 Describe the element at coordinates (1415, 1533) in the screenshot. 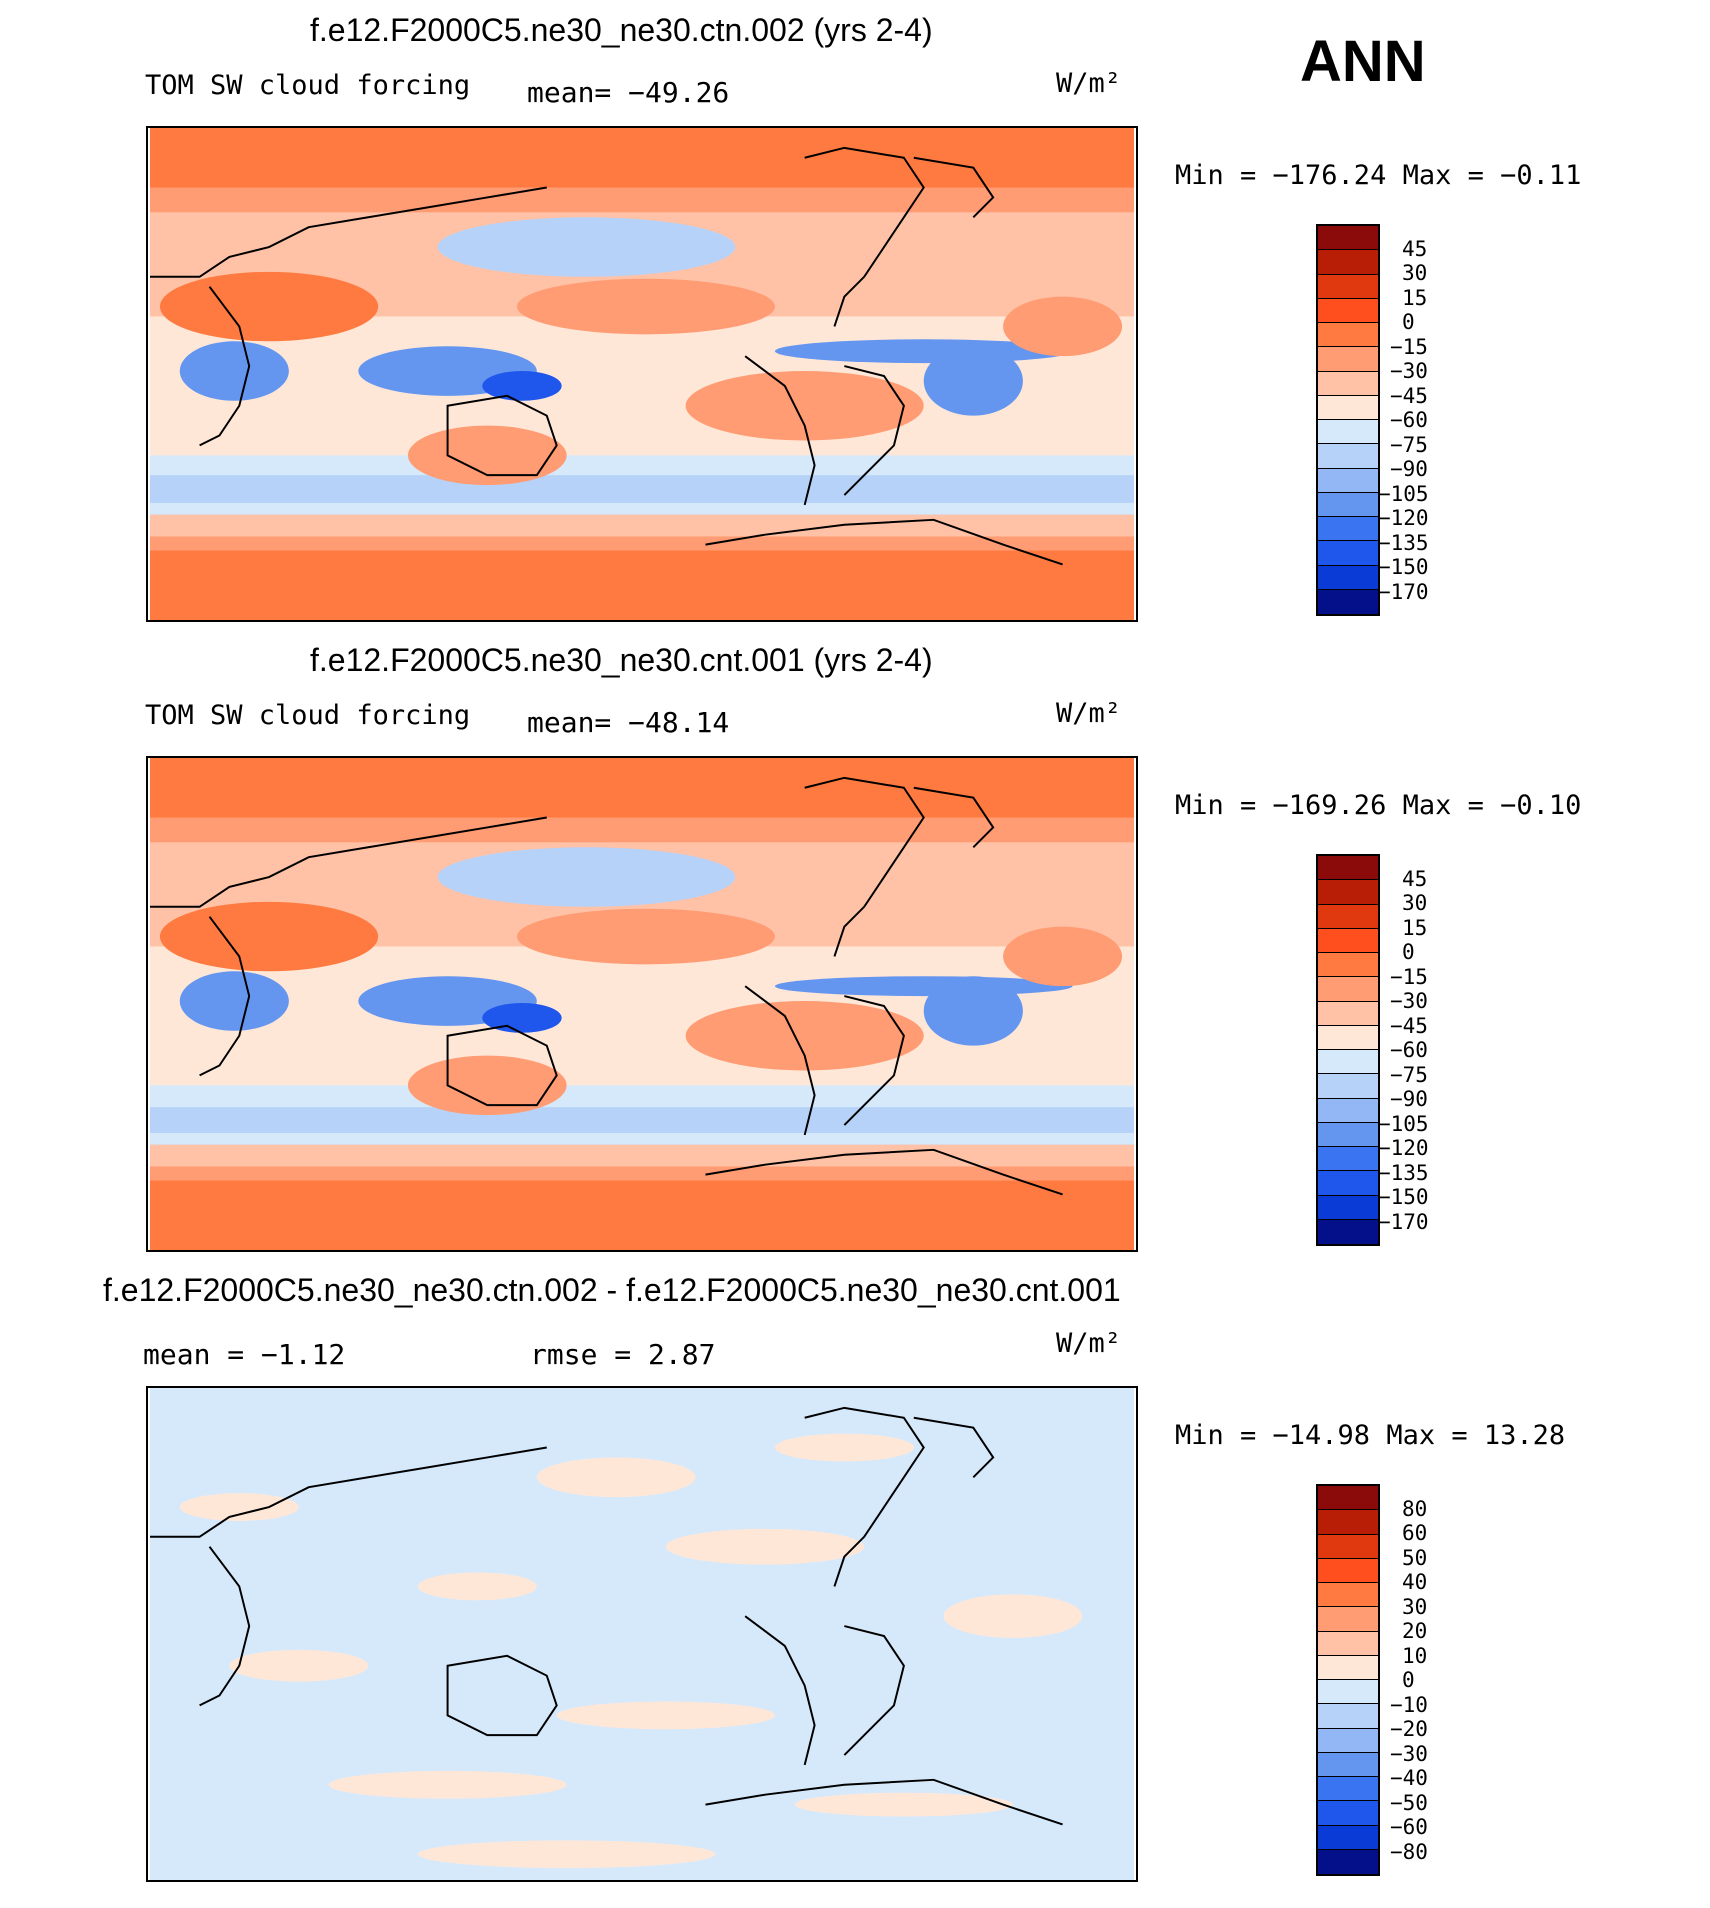

I see `colorbar-tick-label: 60` at that location.